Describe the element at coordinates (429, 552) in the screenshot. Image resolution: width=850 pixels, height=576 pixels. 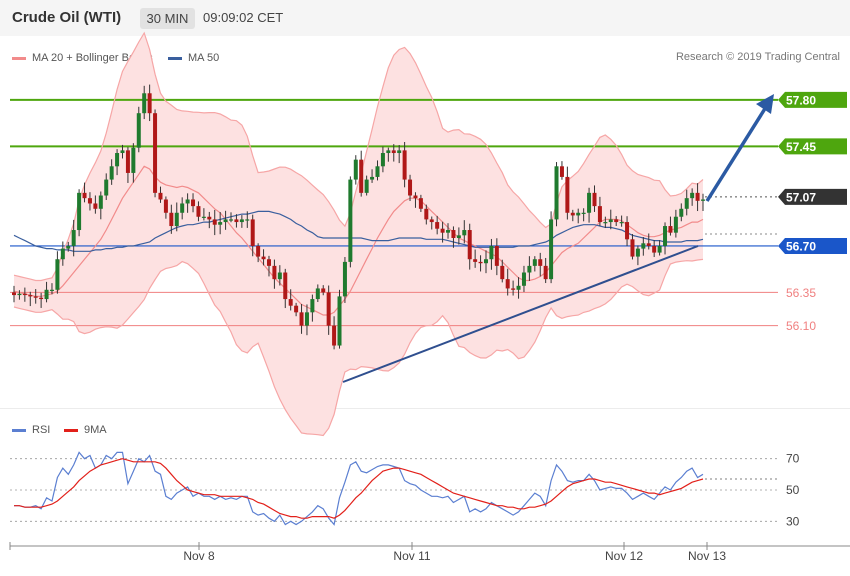
I see `time-axis: Nov 8 Nov 11 Nov 12 Nov 13` at that location.